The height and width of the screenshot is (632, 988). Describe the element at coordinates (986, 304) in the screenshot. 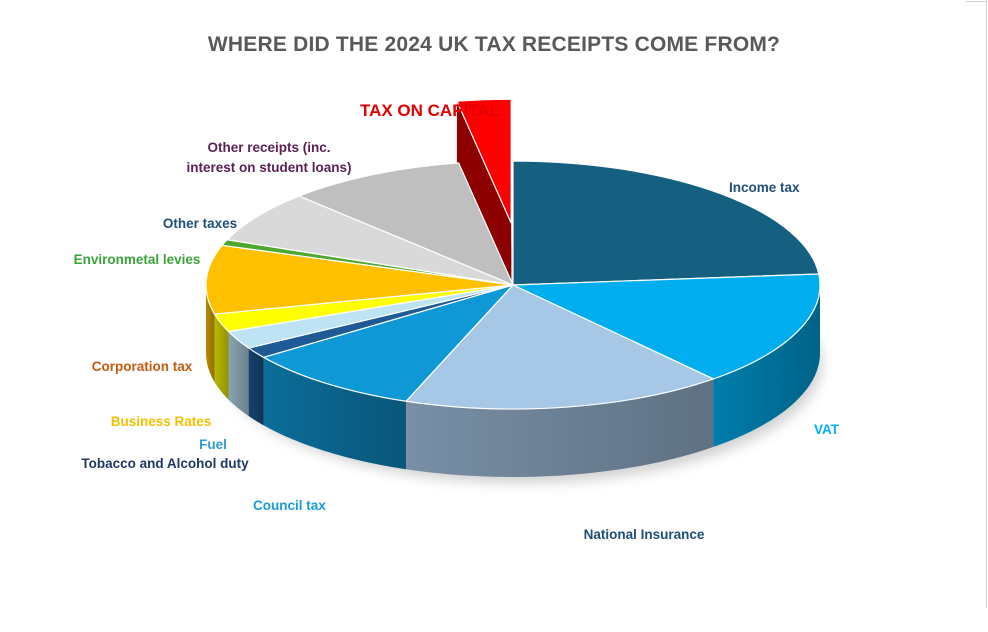

I see `chart-border-right` at that location.